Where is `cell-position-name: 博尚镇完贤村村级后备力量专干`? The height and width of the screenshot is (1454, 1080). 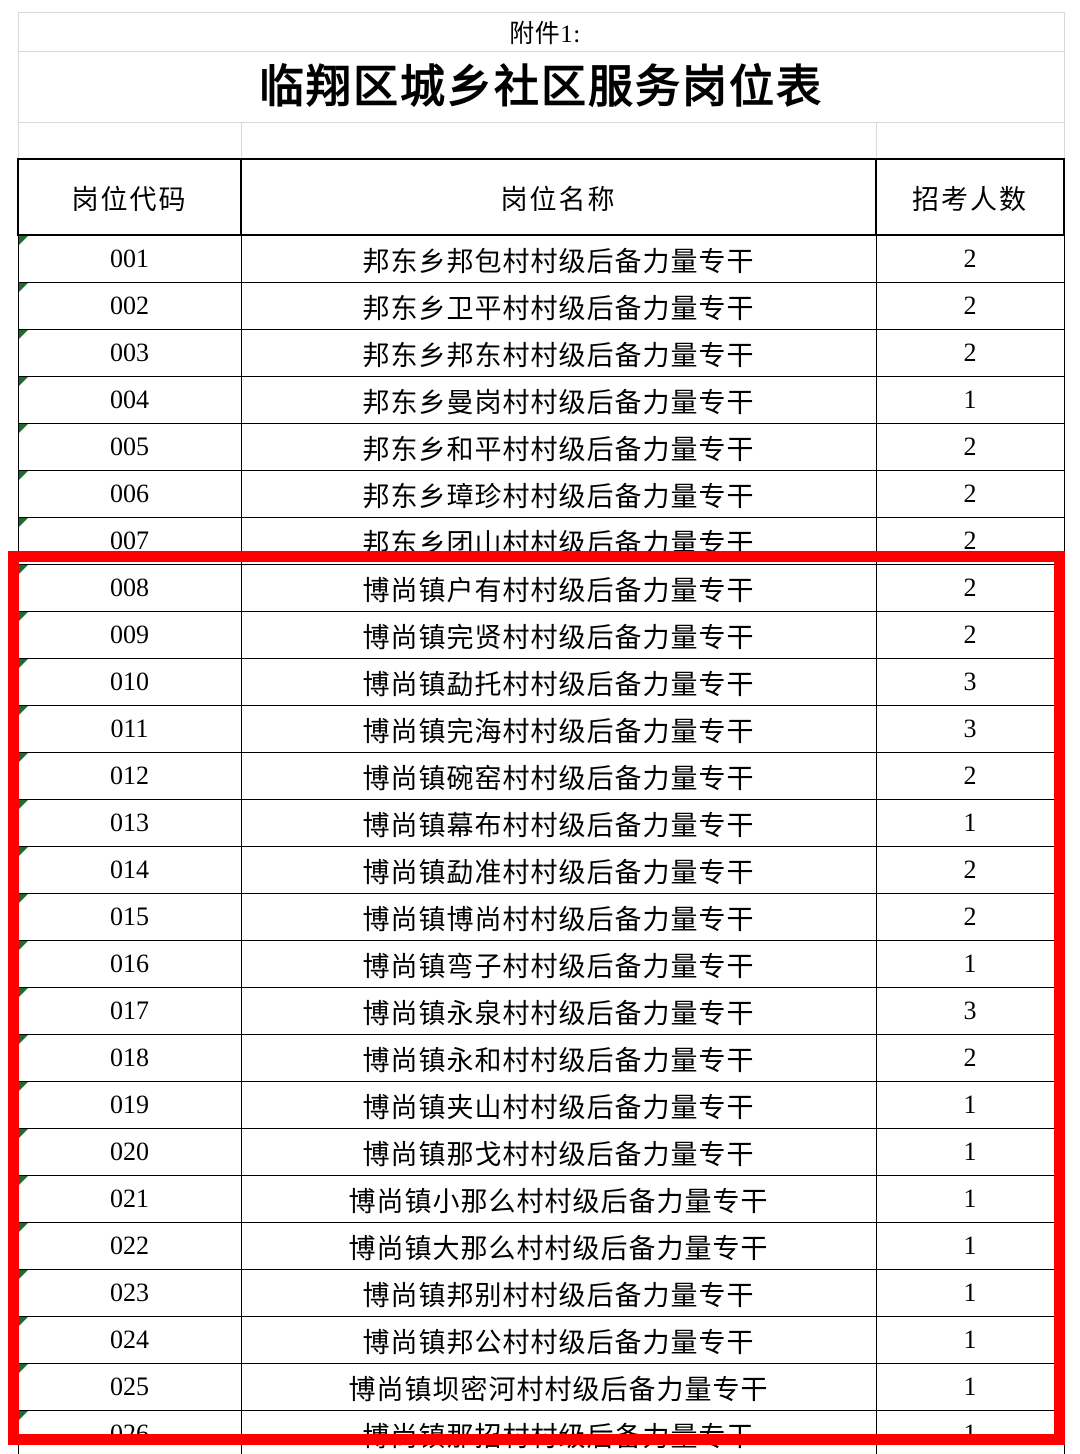
cell-position-name: 博尚镇完贤村村级后备力量专干 is located at coordinates (558, 635).